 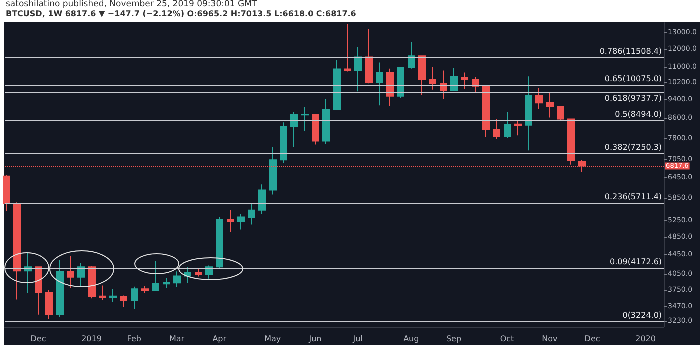 I want to click on x-tick-label: May, so click(x=273, y=339).